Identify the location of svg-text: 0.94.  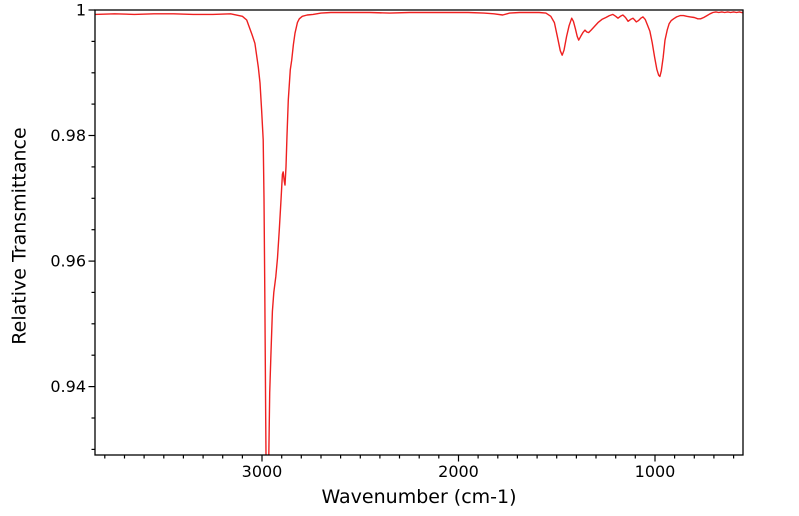
(68, 386).